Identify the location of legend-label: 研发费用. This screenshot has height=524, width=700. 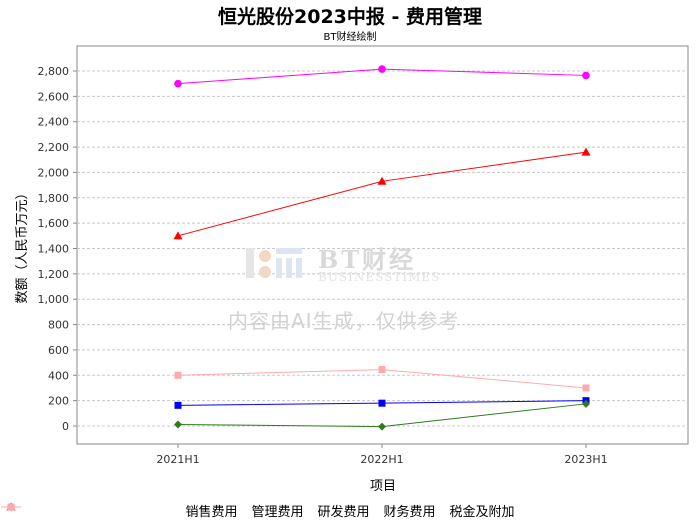
(343, 512).